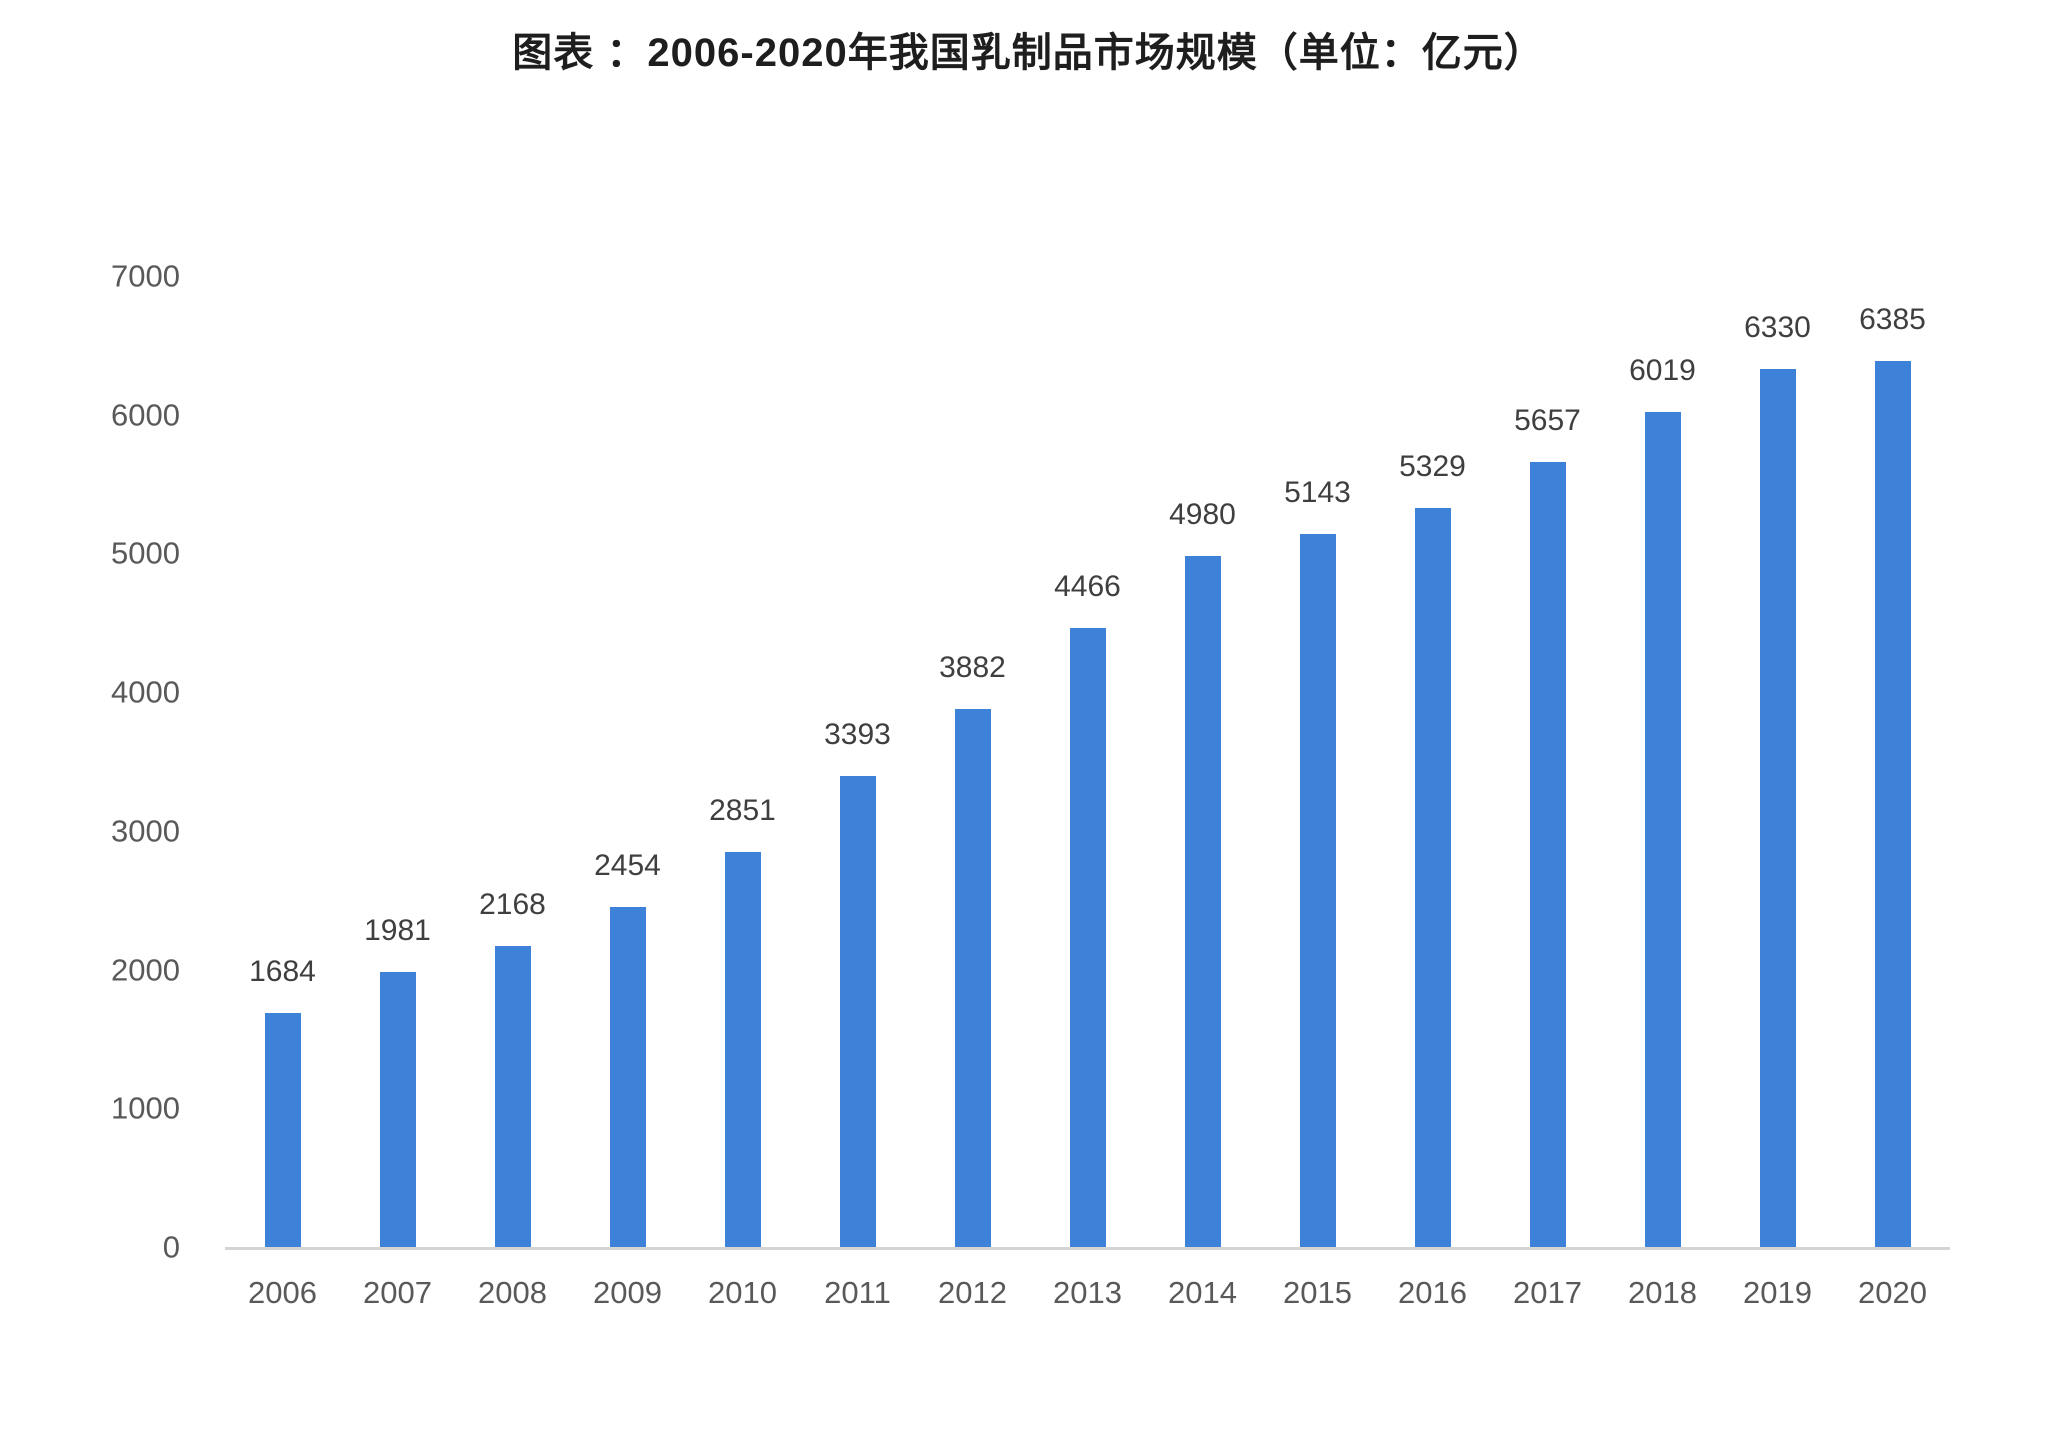  I want to click on y-axis-tick-label: 6000, so click(145, 415).